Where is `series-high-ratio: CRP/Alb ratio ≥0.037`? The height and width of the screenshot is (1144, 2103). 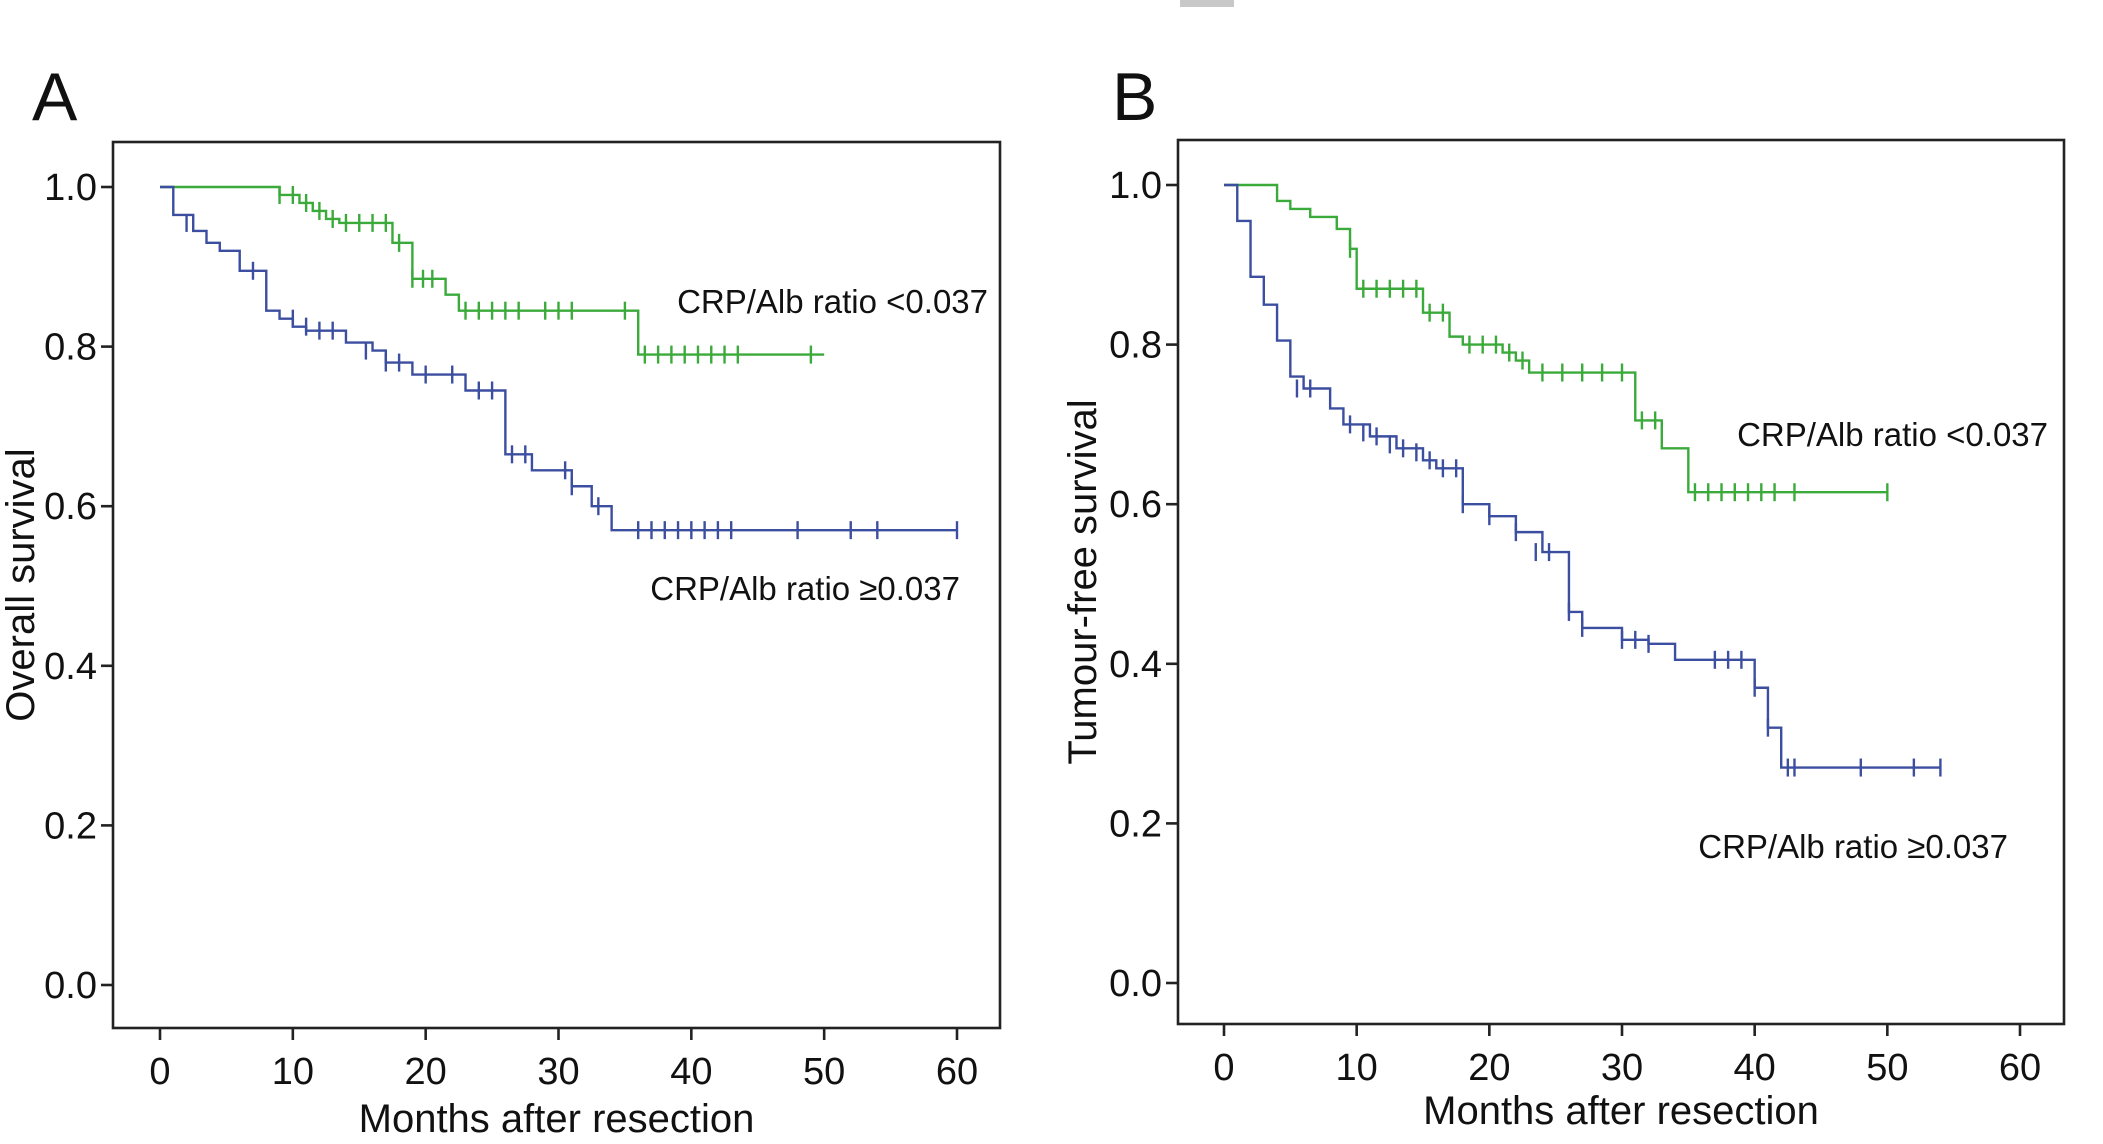
series-high-ratio: CRP/Alb ratio ≥0.037 is located at coordinates (560, 396).